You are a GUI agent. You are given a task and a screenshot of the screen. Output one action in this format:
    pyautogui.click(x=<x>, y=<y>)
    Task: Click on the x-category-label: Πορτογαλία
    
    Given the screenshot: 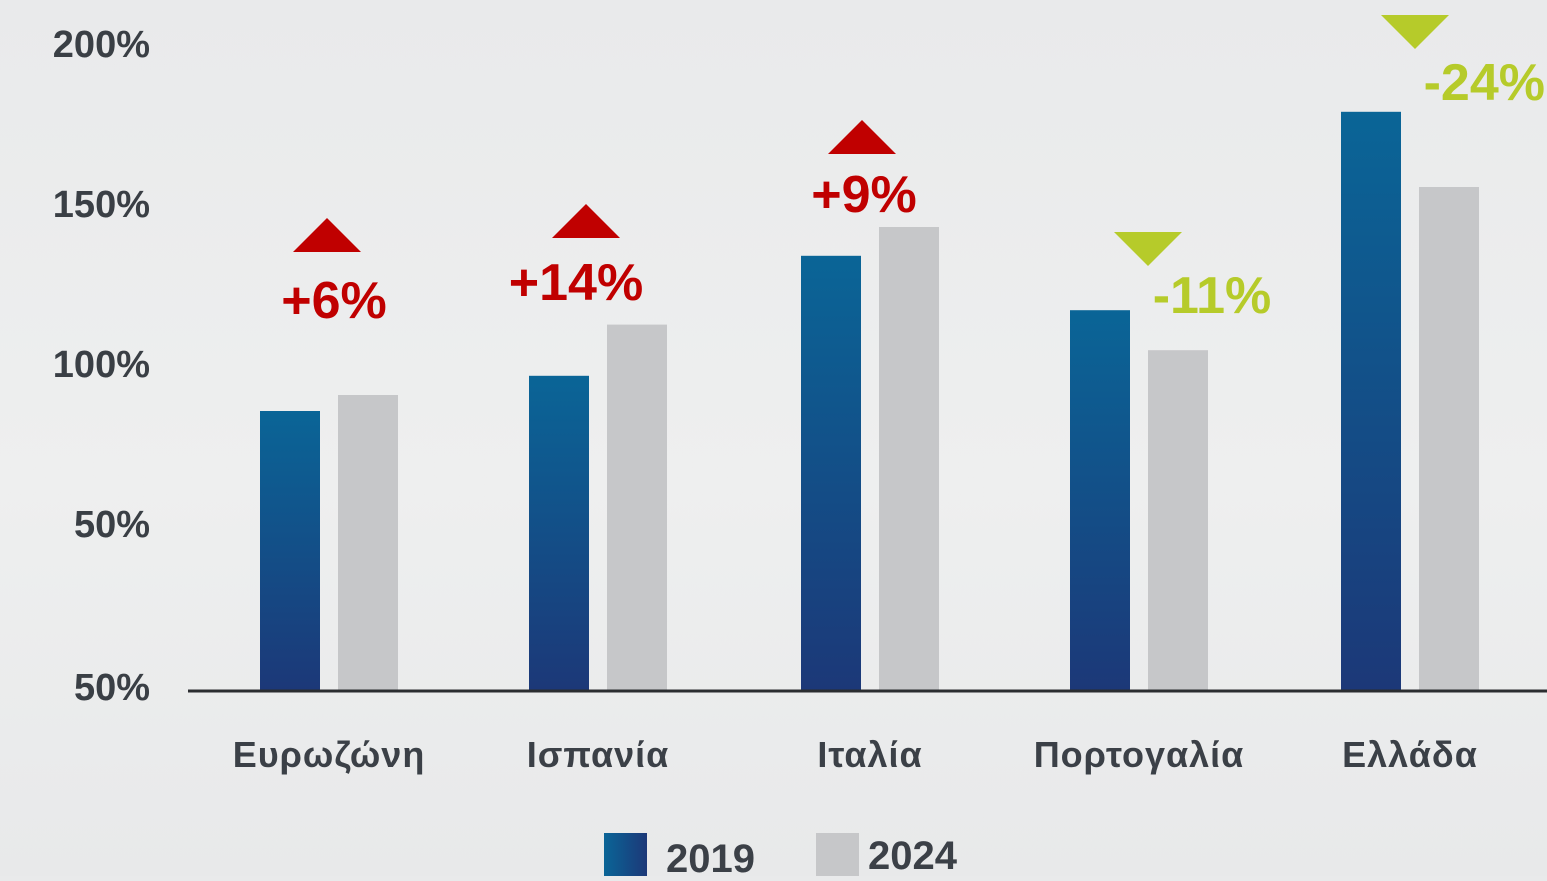 What is the action you would take?
    pyautogui.click(x=1139, y=754)
    